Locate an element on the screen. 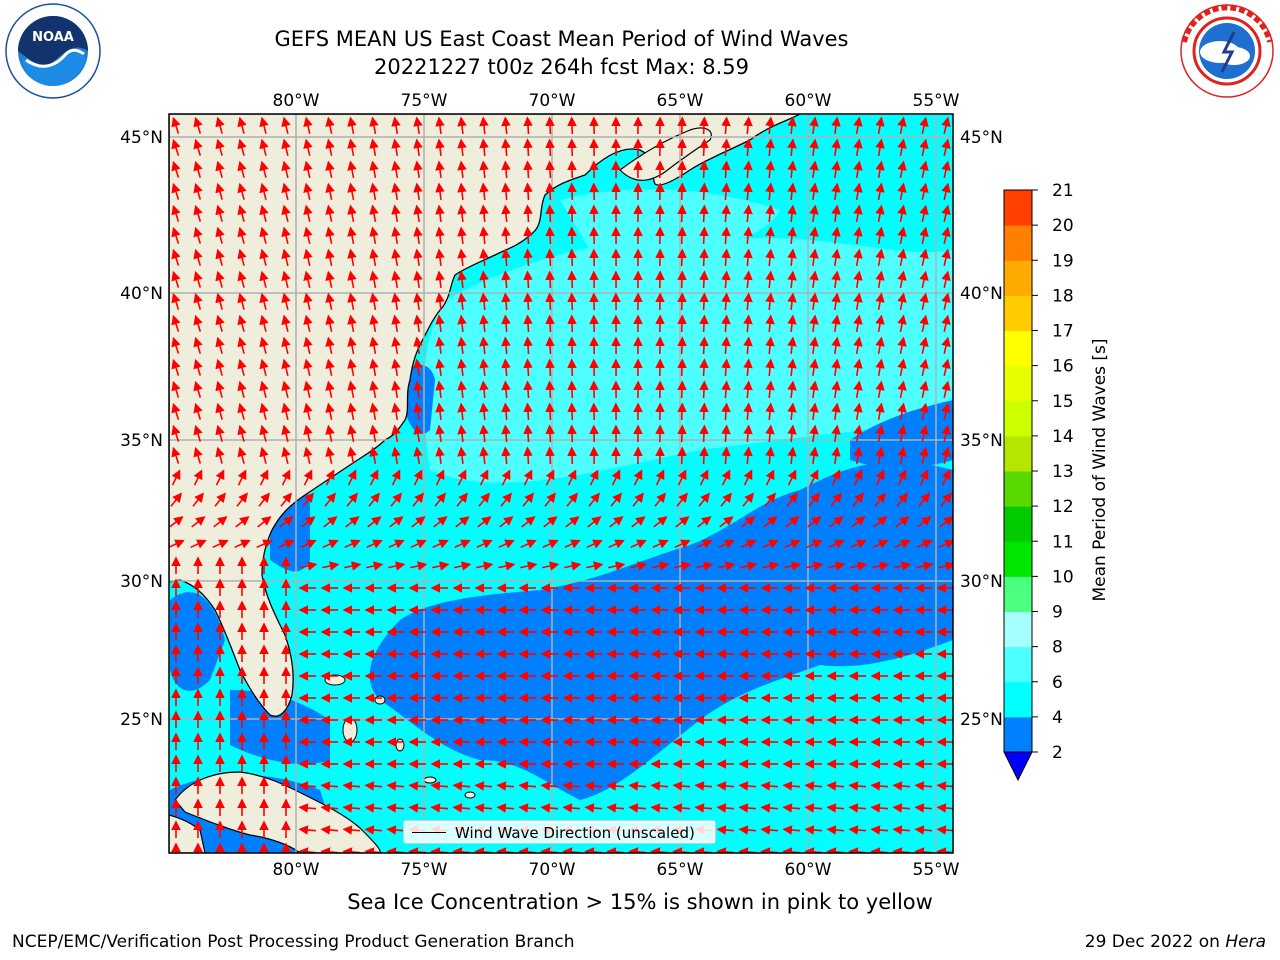 The image size is (1280, 960). colorbar-tick-label: 8 is located at coordinates (1057, 648).